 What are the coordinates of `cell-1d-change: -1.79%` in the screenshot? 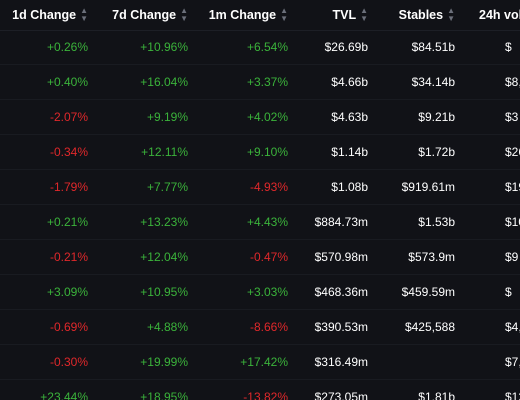 It's located at (68, 187).